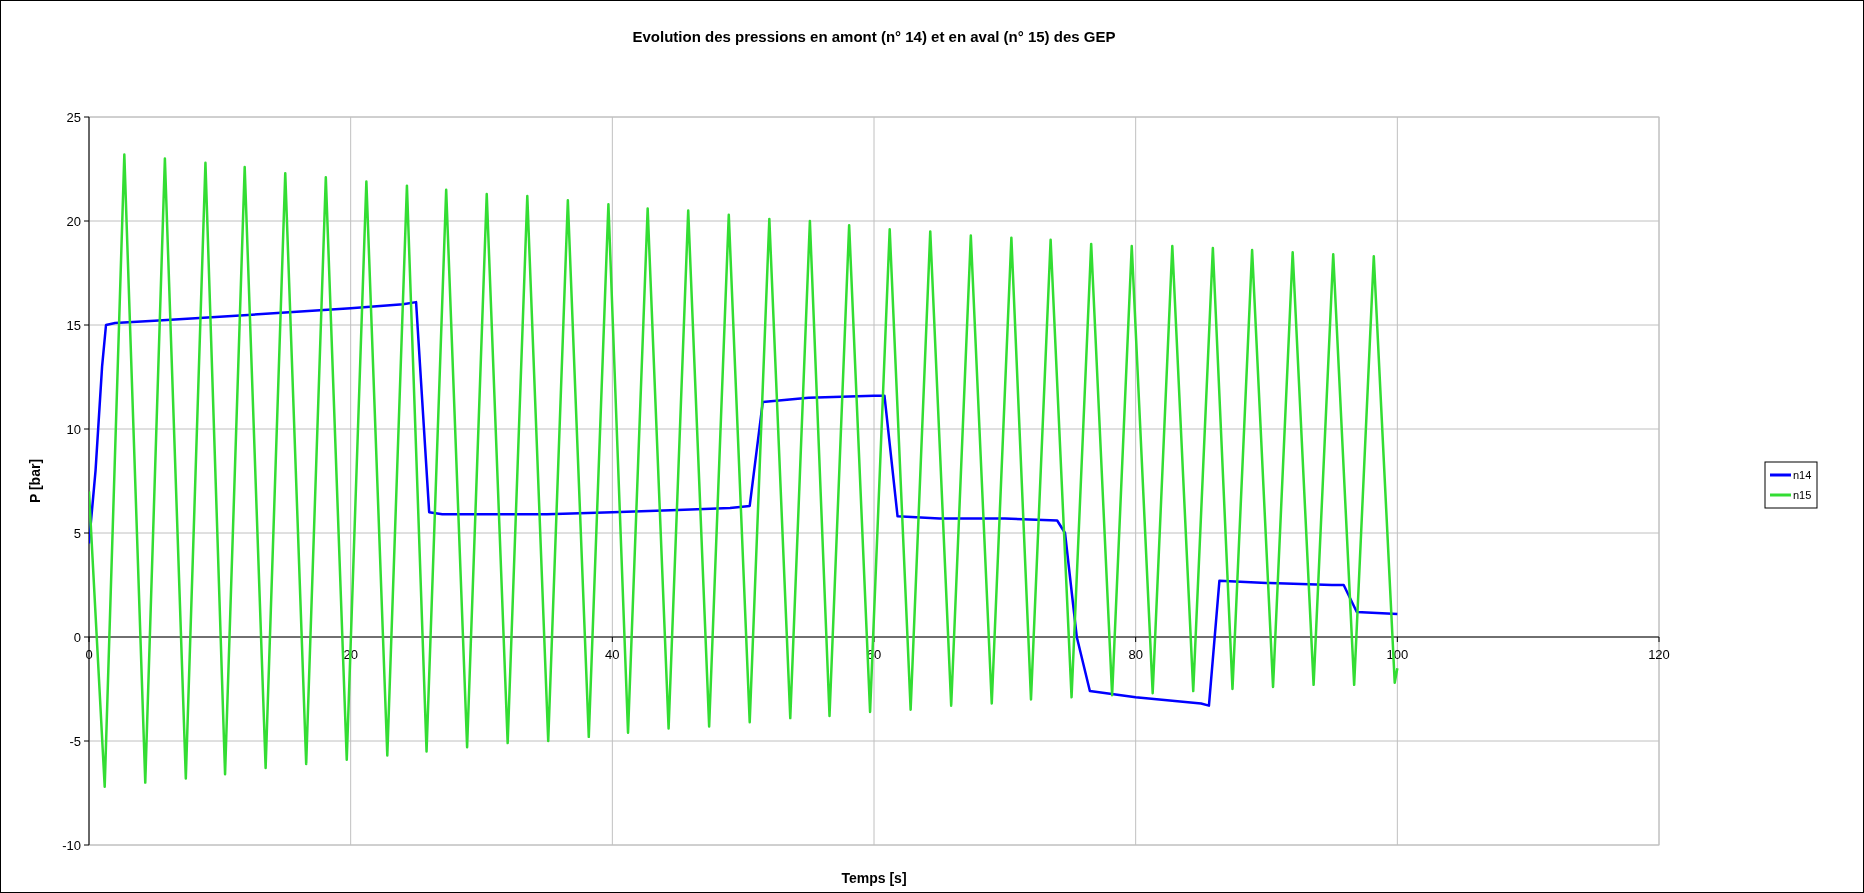 The height and width of the screenshot is (893, 1864). Describe the element at coordinates (77, 637) in the screenshot. I see `y-tick-label: 0` at that location.